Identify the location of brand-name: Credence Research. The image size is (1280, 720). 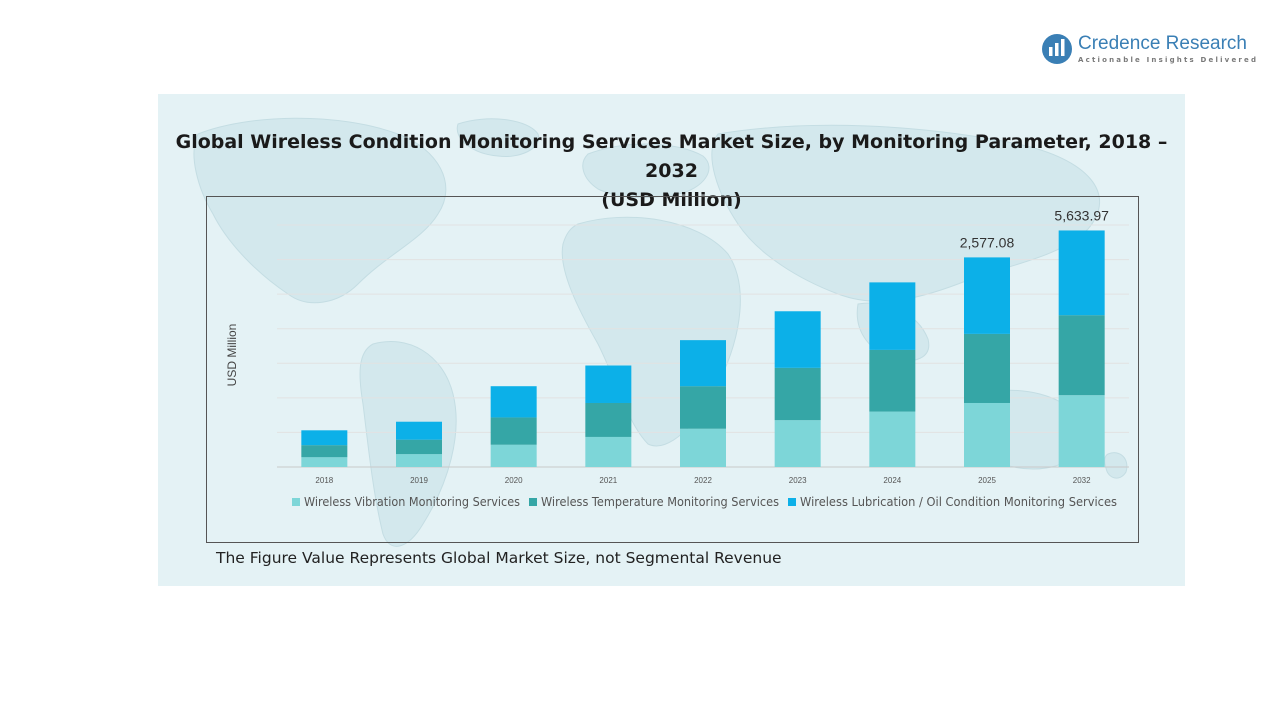
(1162, 43).